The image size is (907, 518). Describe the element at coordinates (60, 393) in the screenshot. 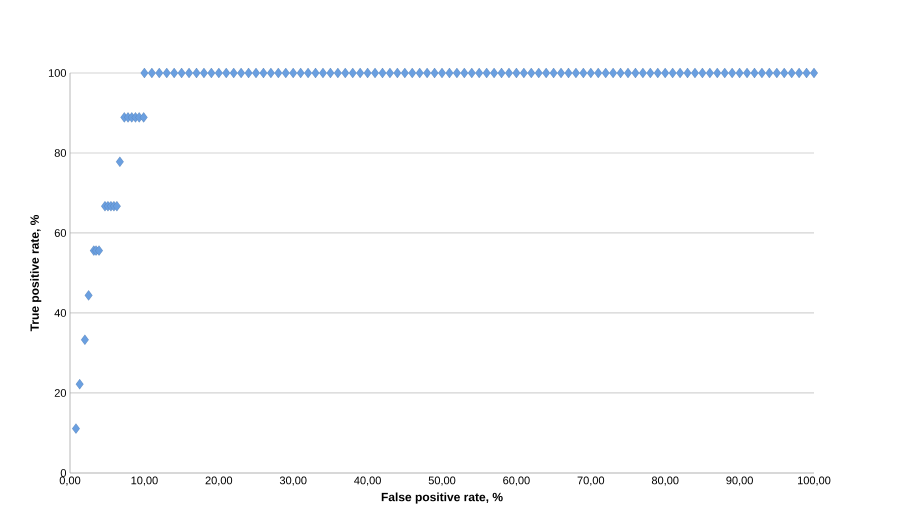

I see `y-tick-label: 20` at that location.